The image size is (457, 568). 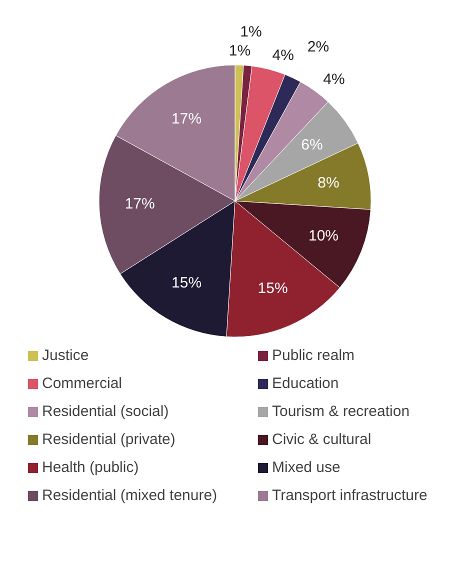 I want to click on legend-label: Public realm, so click(x=313, y=355).